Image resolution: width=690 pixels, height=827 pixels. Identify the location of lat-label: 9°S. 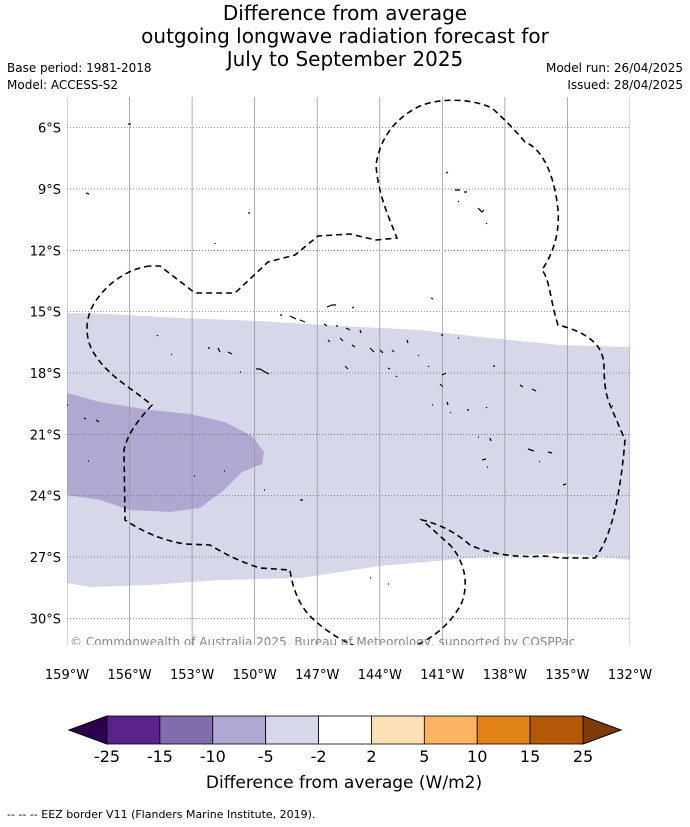
(49, 190).